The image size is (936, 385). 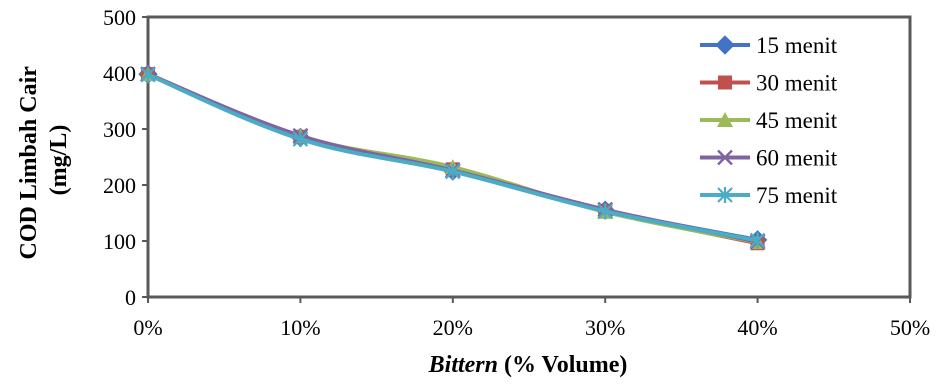 What do you see at coordinates (910, 327) in the screenshot?
I see `x-tick-label: 50%` at bounding box center [910, 327].